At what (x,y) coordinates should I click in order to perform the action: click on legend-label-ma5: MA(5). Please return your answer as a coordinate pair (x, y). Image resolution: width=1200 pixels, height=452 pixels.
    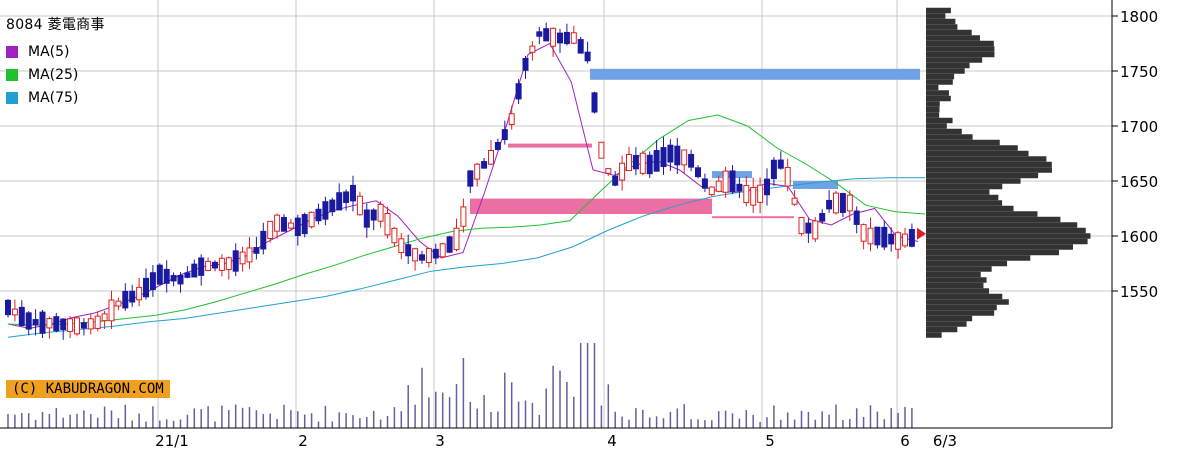
    Looking at the image, I should click on (49, 51).